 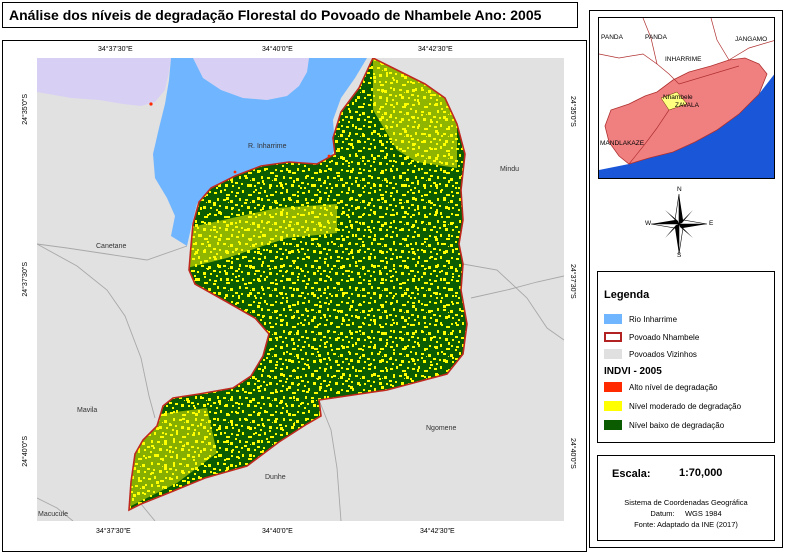 What do you see at coordinates (664, 337) in the screenshot?
I see `legend-label-nhambele: Povoado Nhambele` at bounding box center [664, 337].